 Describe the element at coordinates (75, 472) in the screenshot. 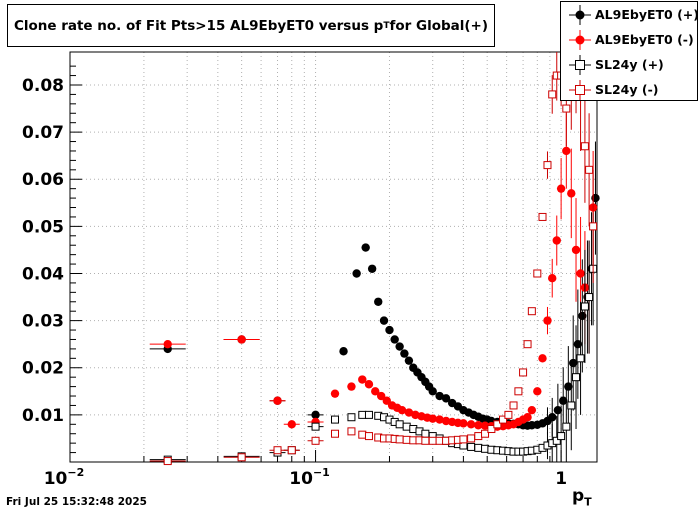

I see `x-tick-label-exponent: −2` at that location.